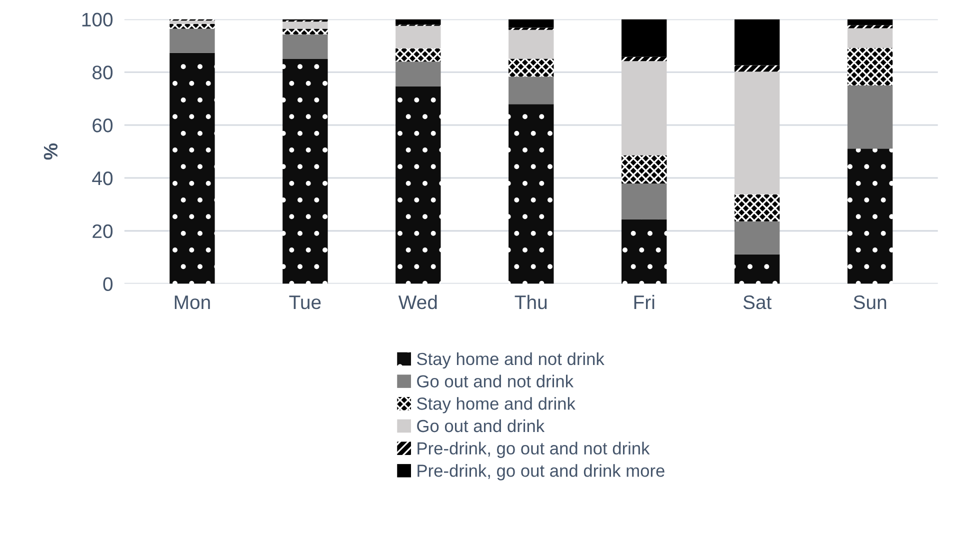  What do you see at coordinates (530, 302) in the screenshot?
I see `x-tick-label: Thu` at bounding box center [530, 302].